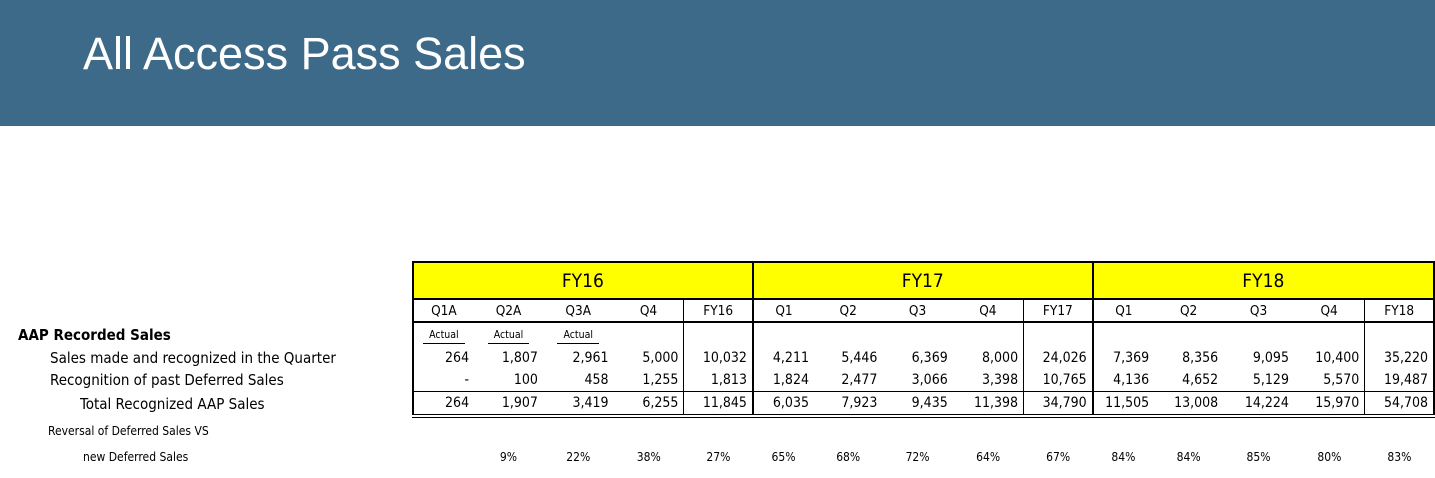 This screenshot has width=1435, height=478. I want to click on section-row: AAP Recorded Sales Actual Actual Actual, so click(721, 334).